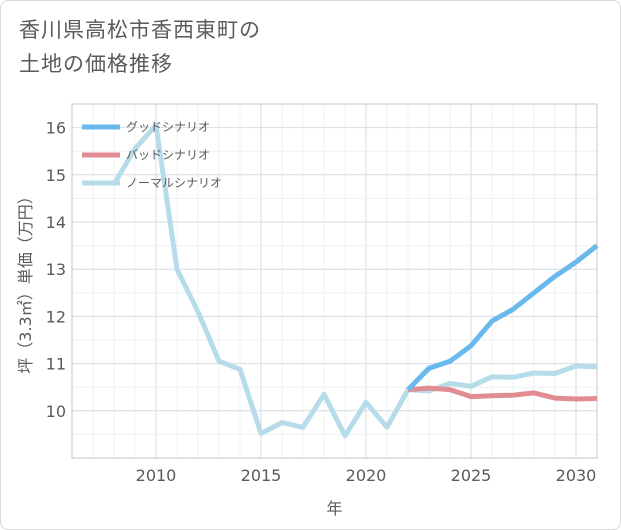  I want to click on chart-title-line-1: 香川県高松市香西東町の, so click(140, 30).